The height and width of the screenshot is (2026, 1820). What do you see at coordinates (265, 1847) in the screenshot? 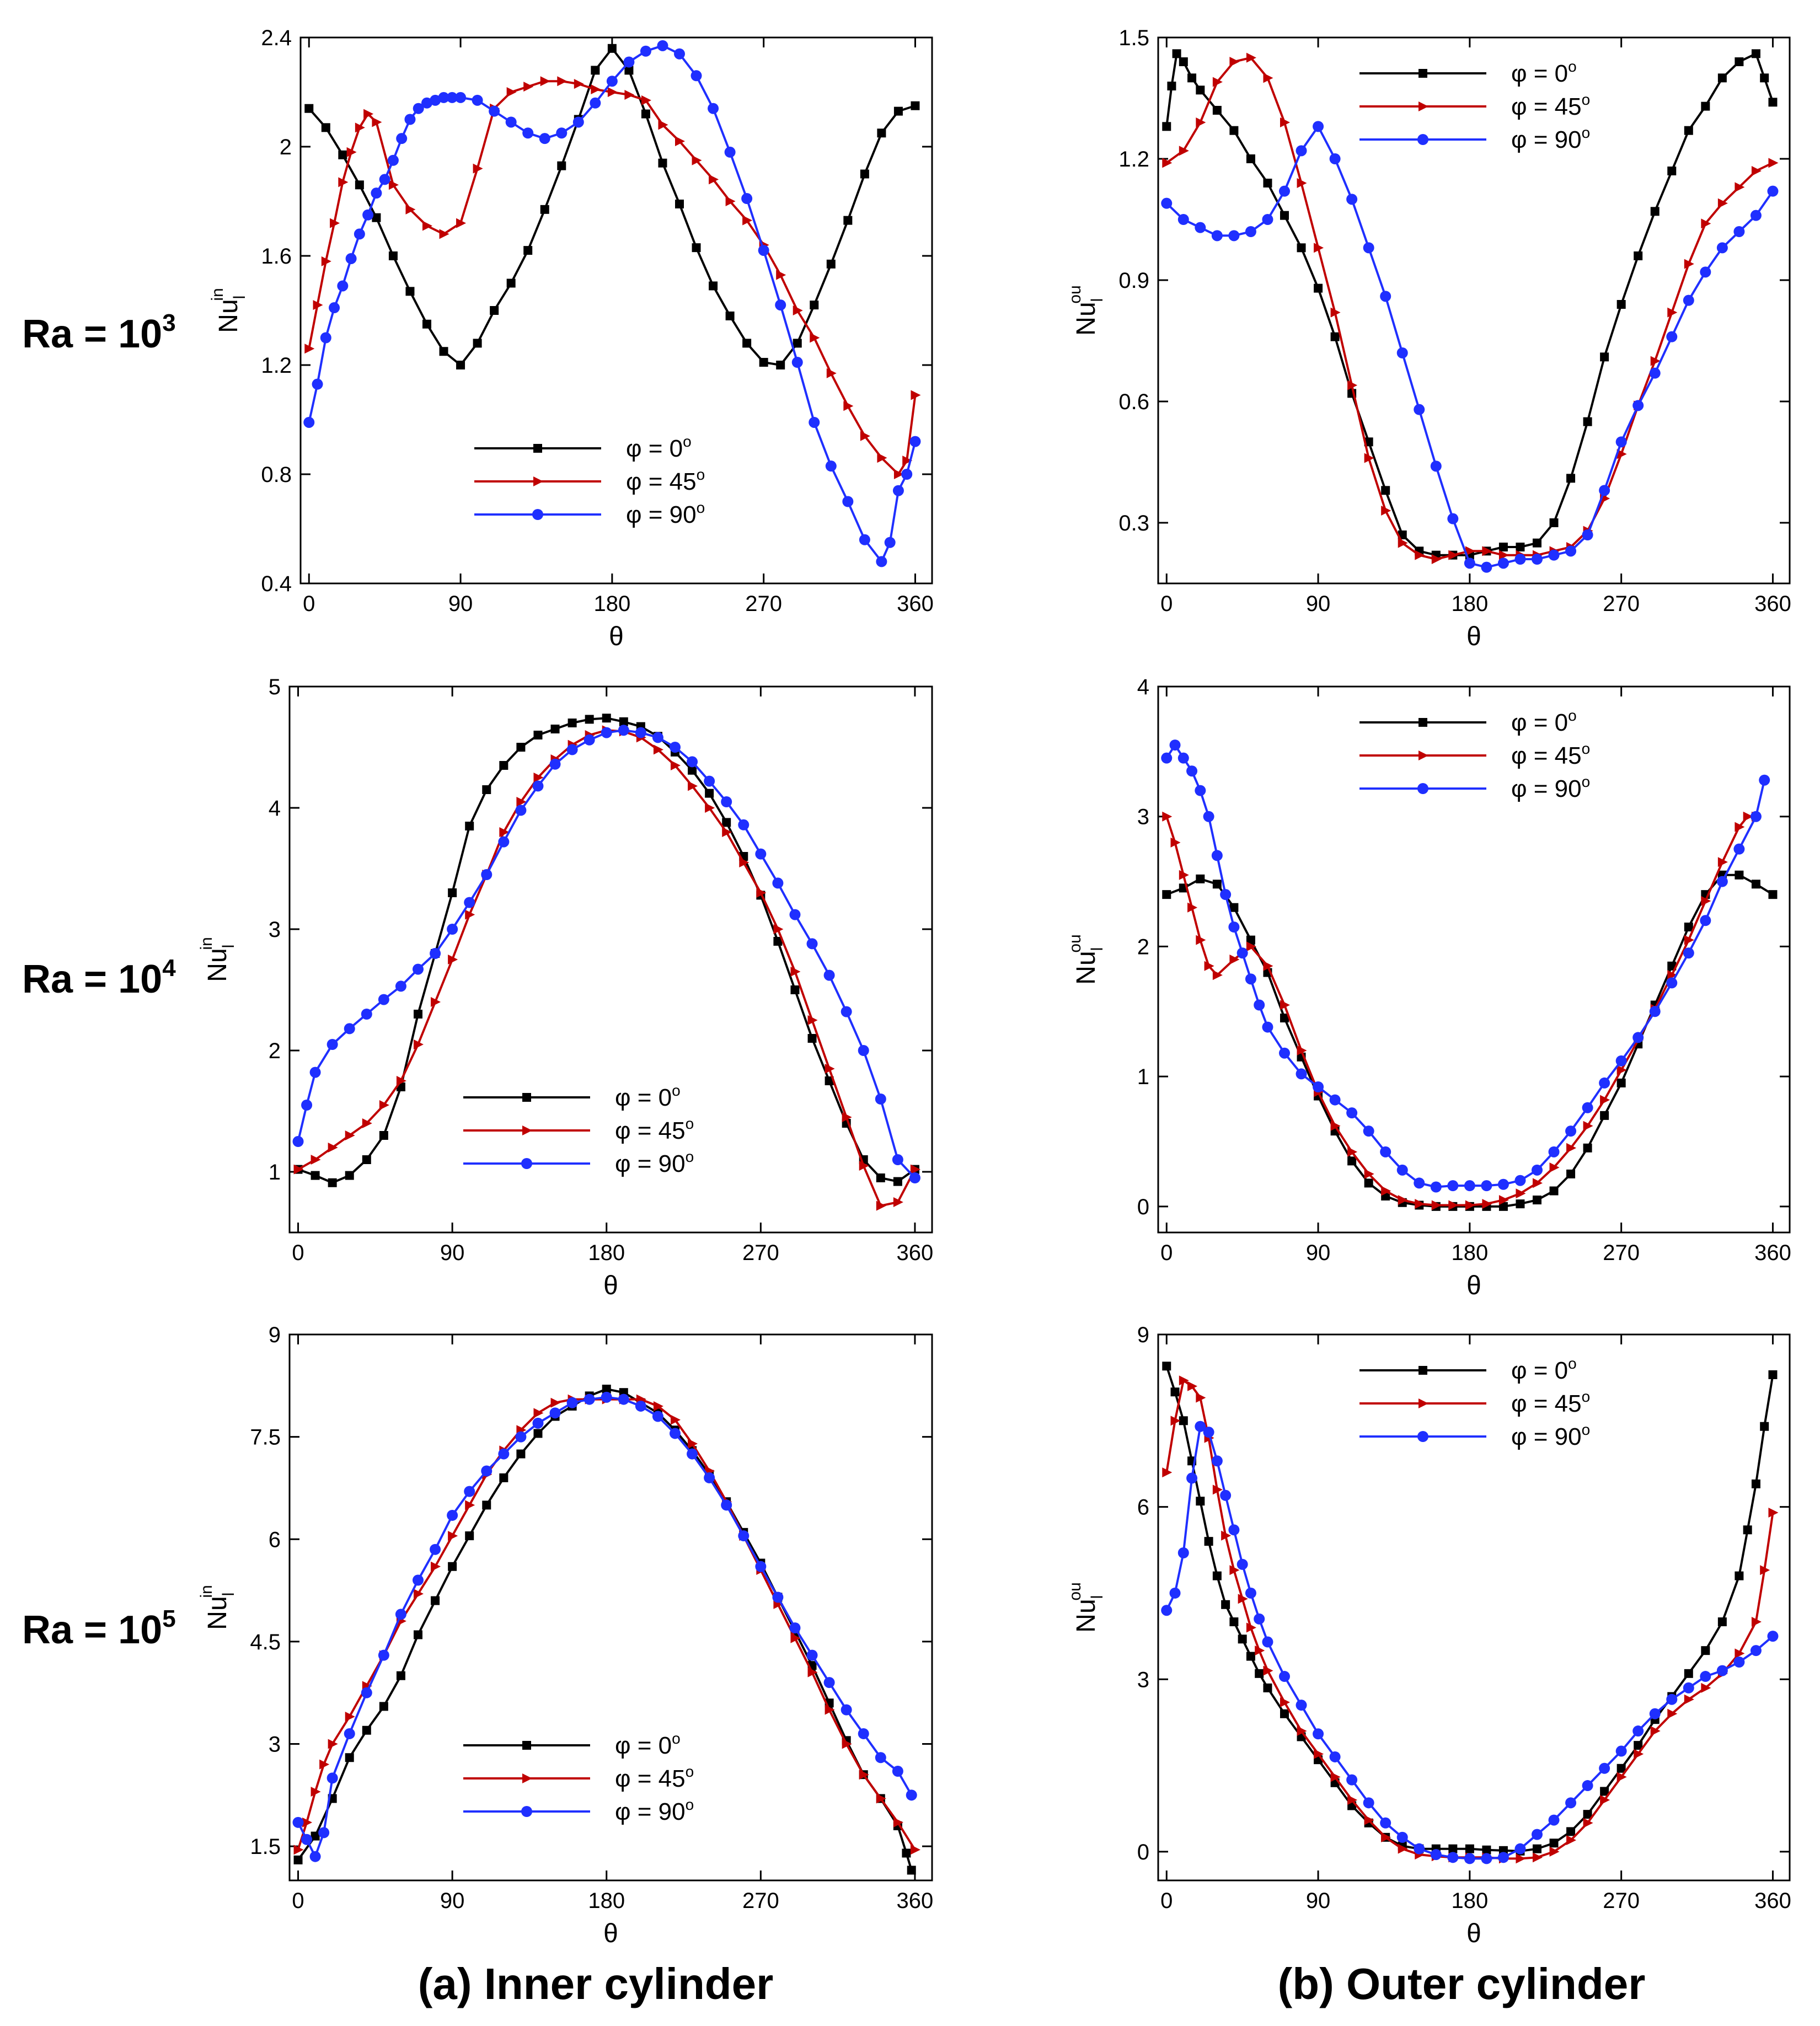
I see `y-tick-label: 1.5` at bounding box center [265, 1847].